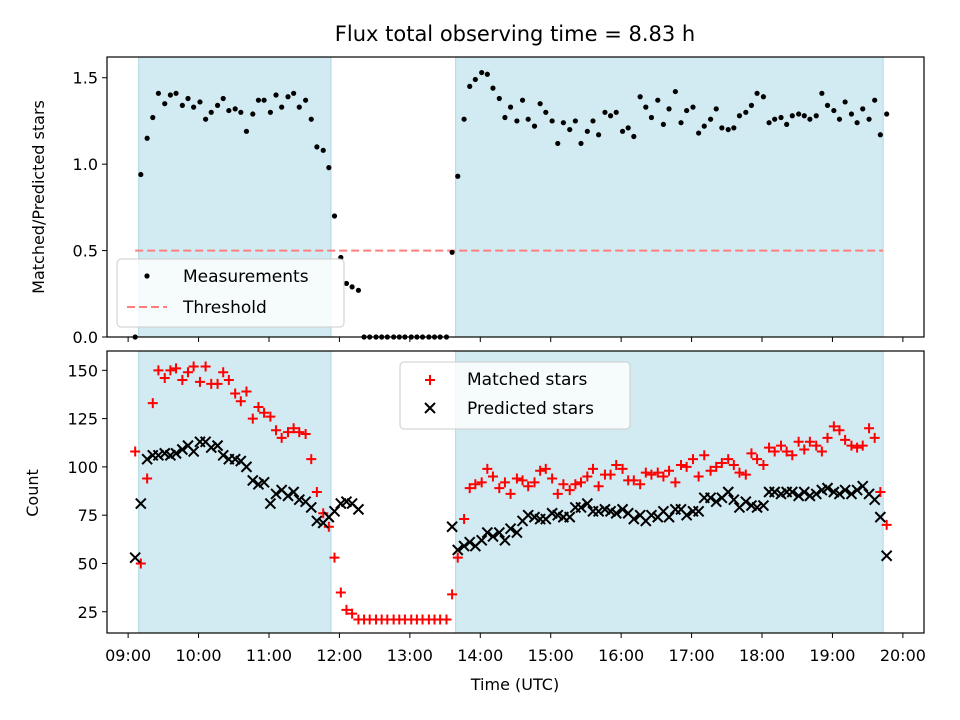  What do you see at coordinates (430, 408) in the screenshot?
I see `legend-marker-predicted` at bounding box center [430, 408].